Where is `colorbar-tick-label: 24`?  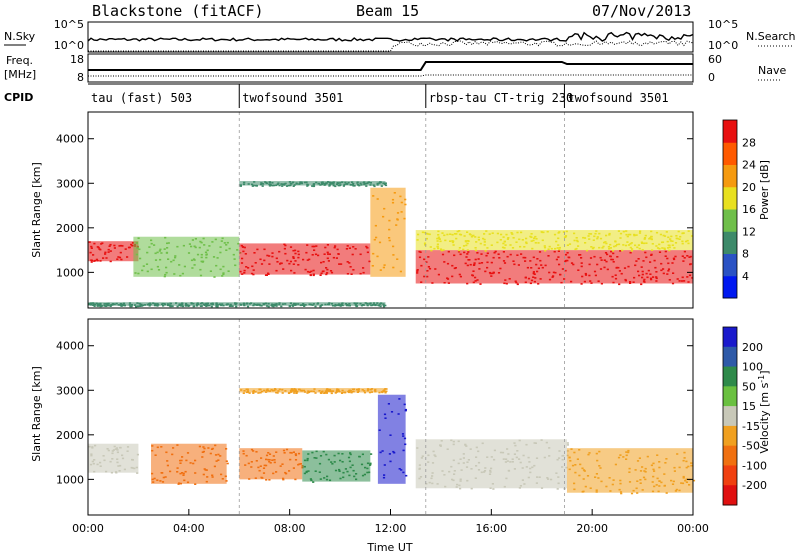 colorbar-tick-label: 24 is located at coordinates (749, 165).